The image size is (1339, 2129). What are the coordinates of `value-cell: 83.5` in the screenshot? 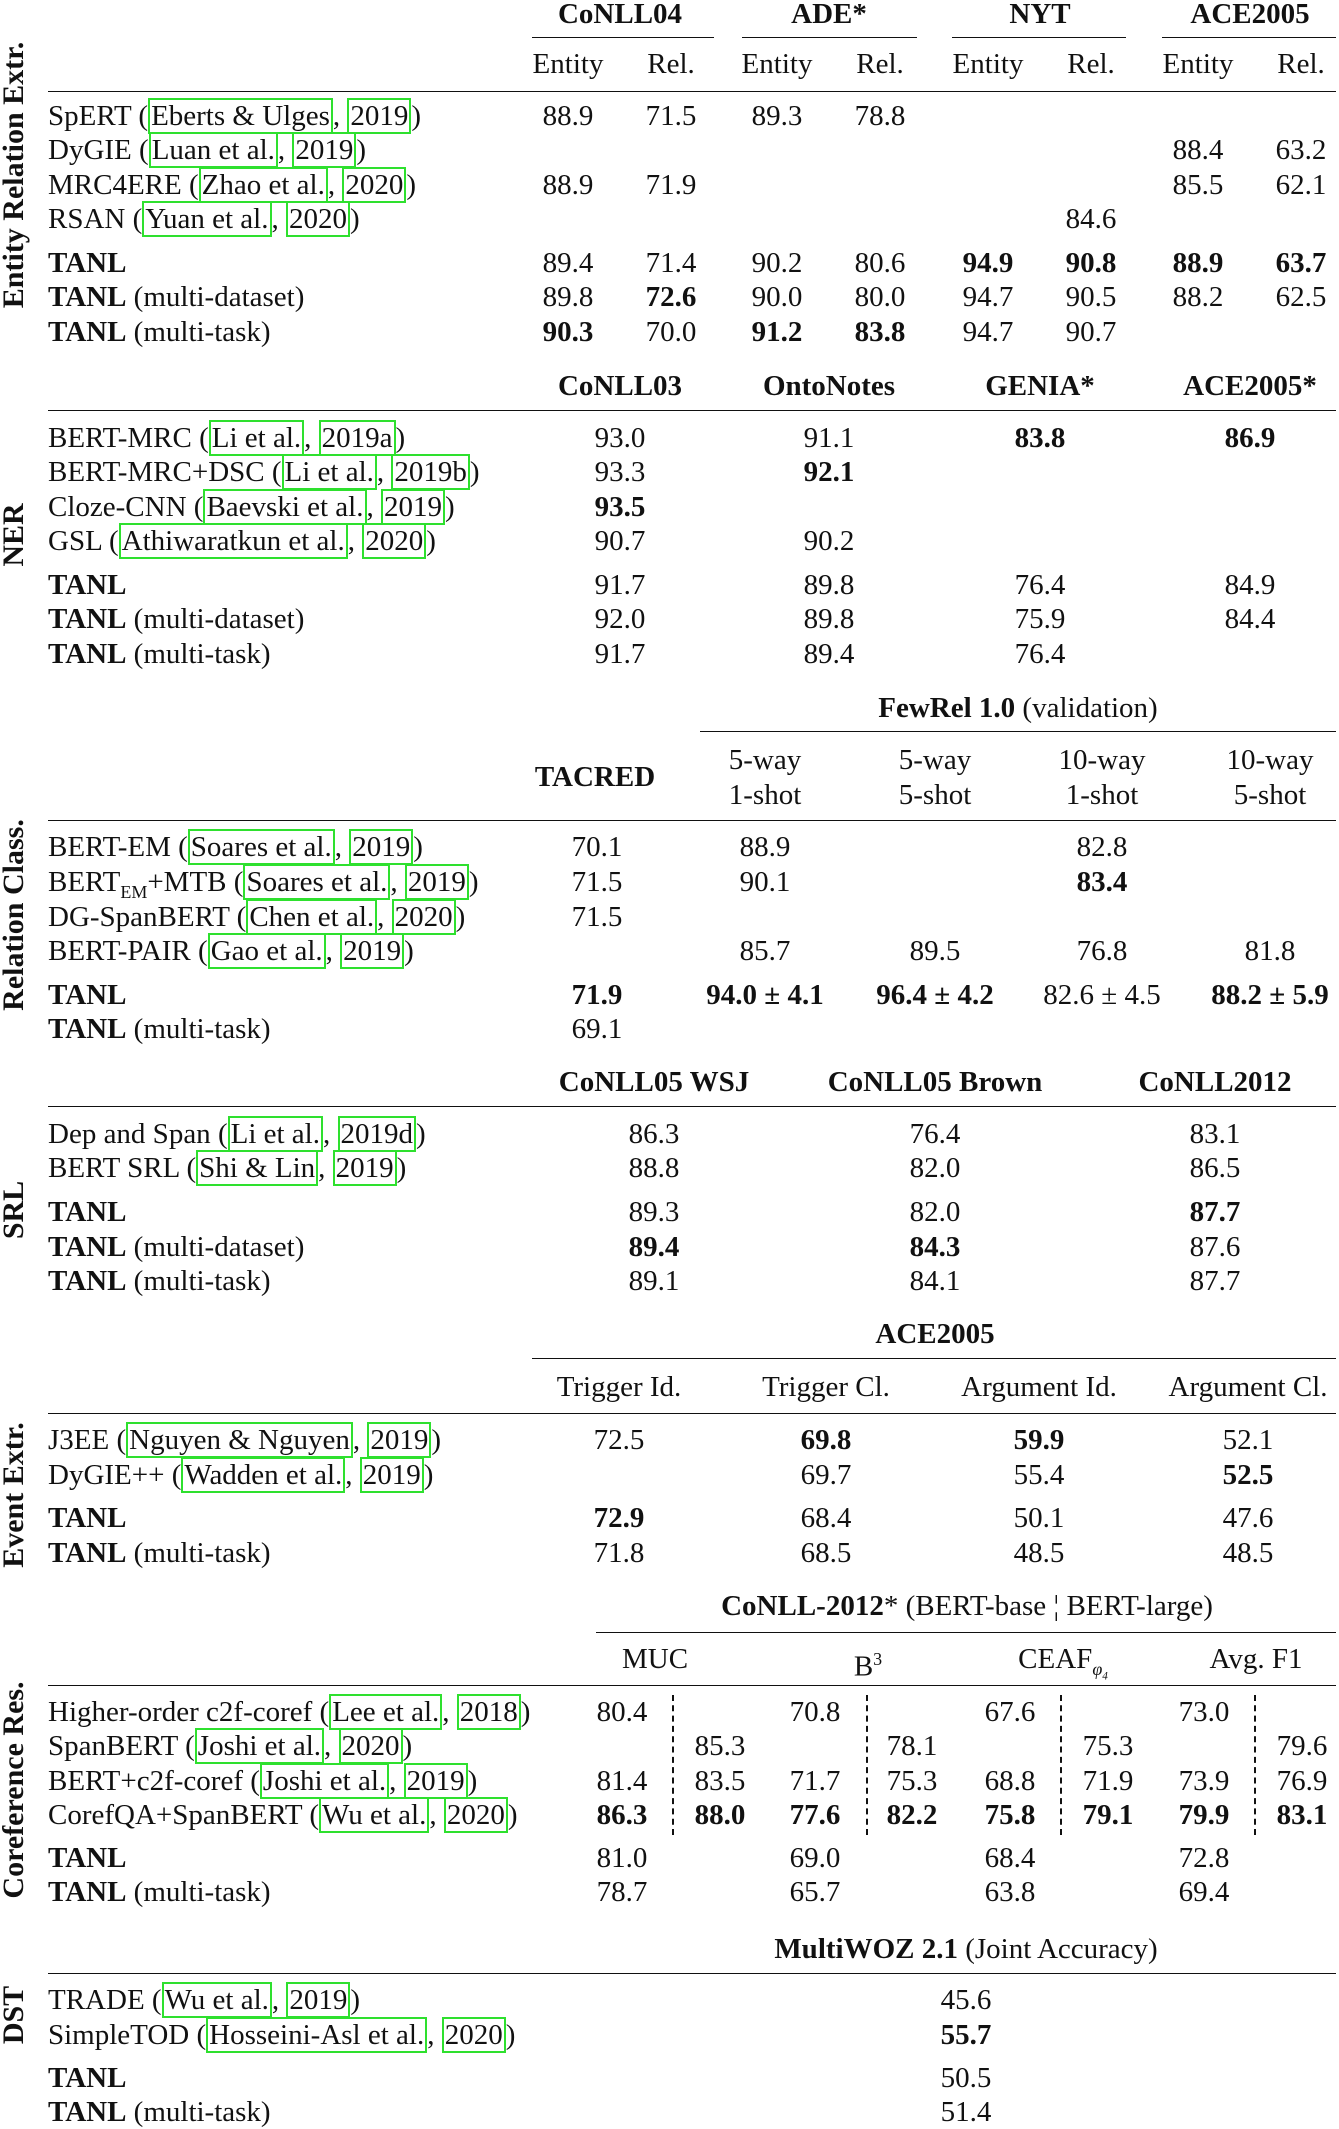 It's located at (720, 1781).